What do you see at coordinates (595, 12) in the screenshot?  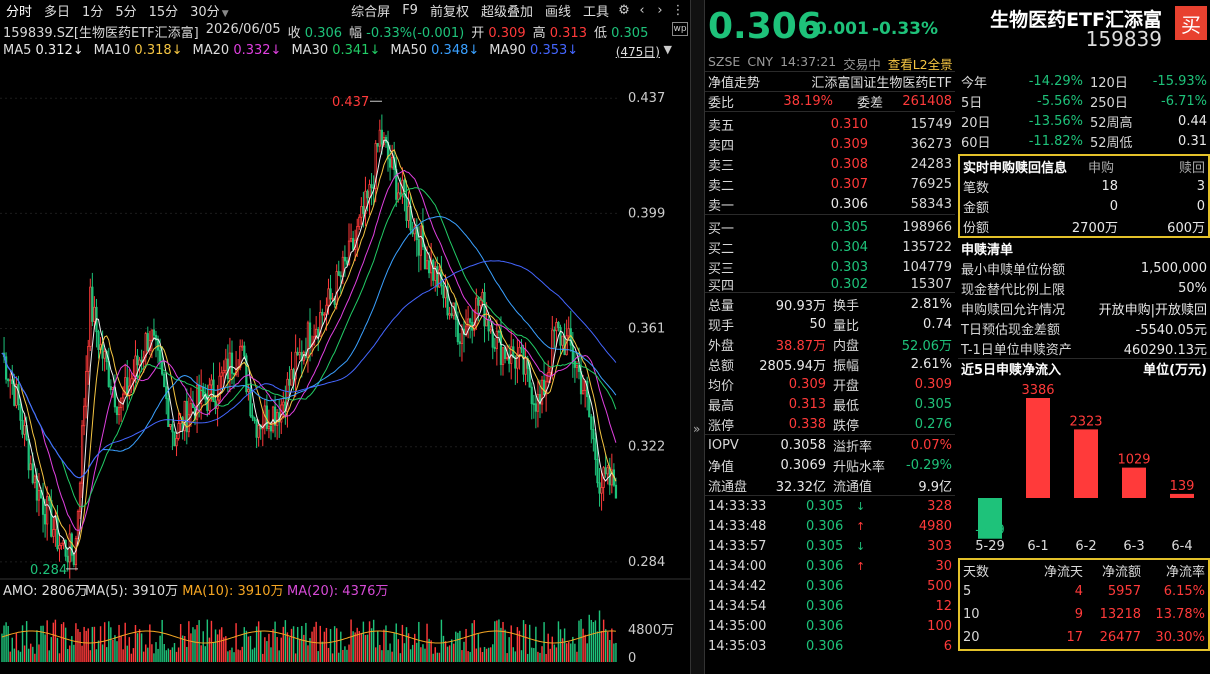 I see `tools-button: 工具` at bounding box center [595, 12].